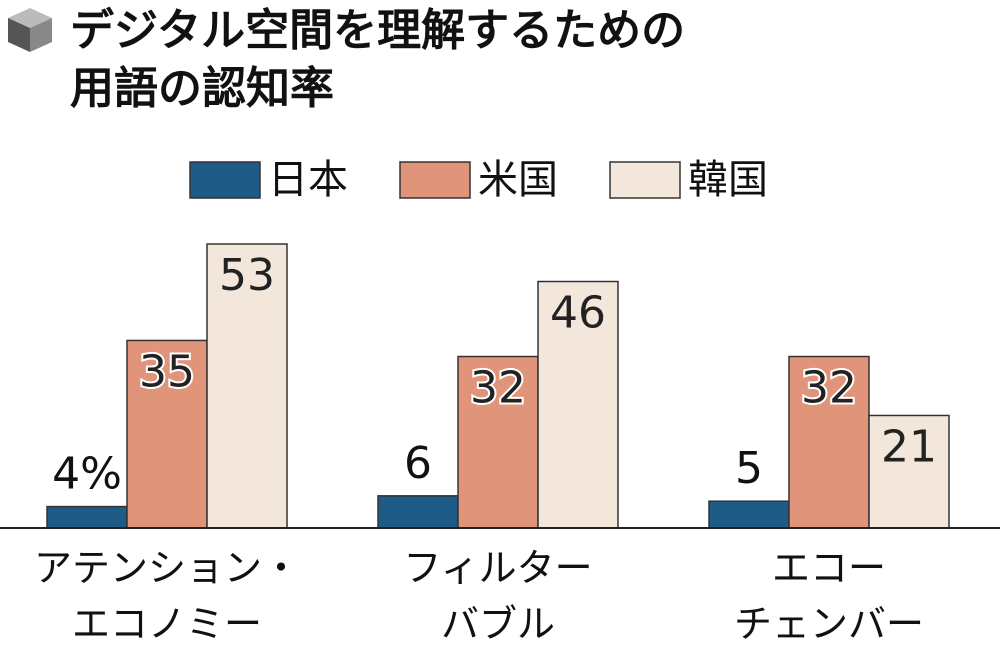 This screenshot has width=1000, height=652. Describe the element at coordinates (578, 313) in the screenshot. I see `data-label: 46` at that location.